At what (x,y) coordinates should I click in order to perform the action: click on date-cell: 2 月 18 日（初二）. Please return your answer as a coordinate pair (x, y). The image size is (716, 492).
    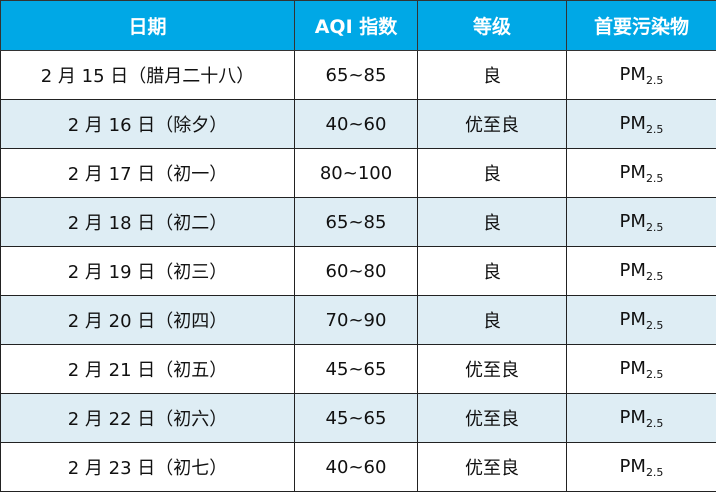
    Looking at the image, I should click on (148, 222).